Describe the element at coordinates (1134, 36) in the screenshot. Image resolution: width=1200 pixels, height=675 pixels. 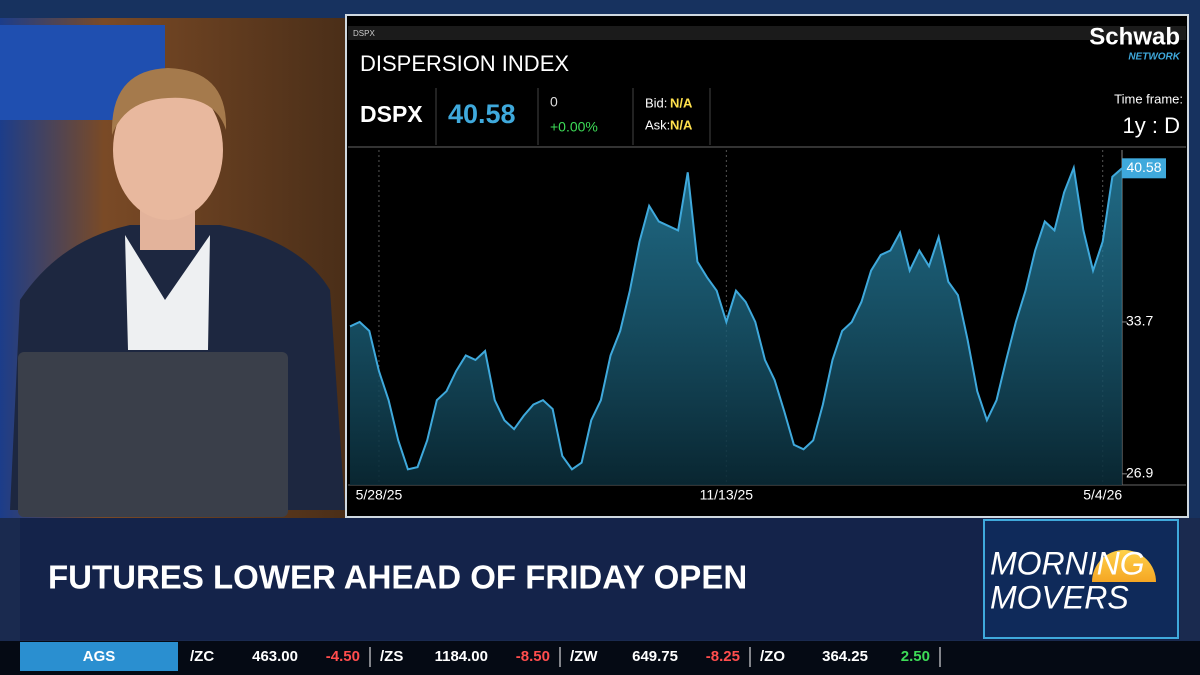
I see `network-brand: Schwab` at that location.